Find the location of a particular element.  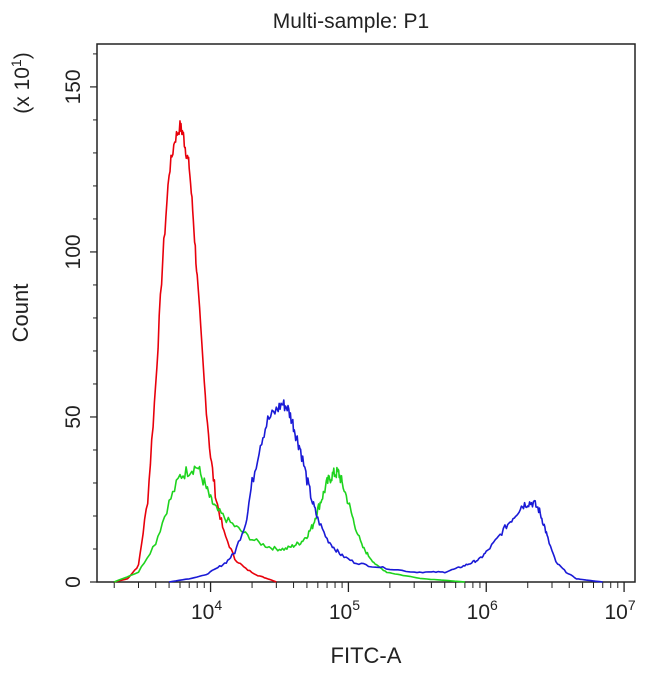

y-axis-multiplier: (x 101) is located at coordinates (21, 82).